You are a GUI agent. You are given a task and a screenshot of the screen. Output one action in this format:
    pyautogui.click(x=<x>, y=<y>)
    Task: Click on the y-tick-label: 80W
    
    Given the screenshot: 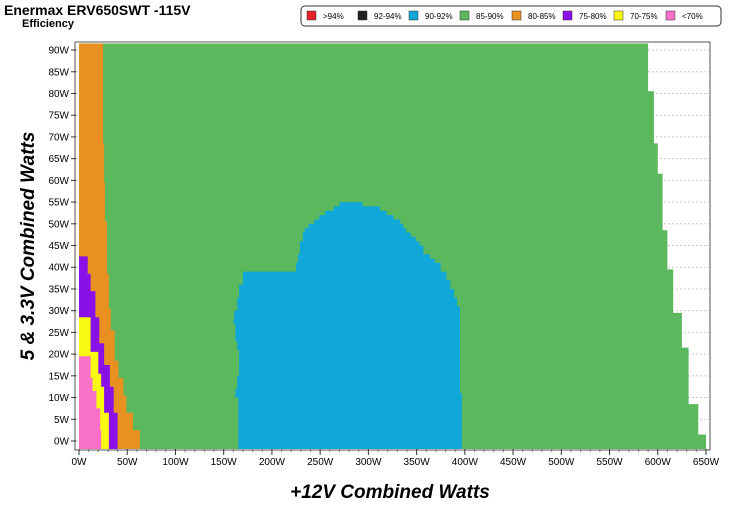 What is the action you would take?
    pyautogui.click(x=58, y=94)
    